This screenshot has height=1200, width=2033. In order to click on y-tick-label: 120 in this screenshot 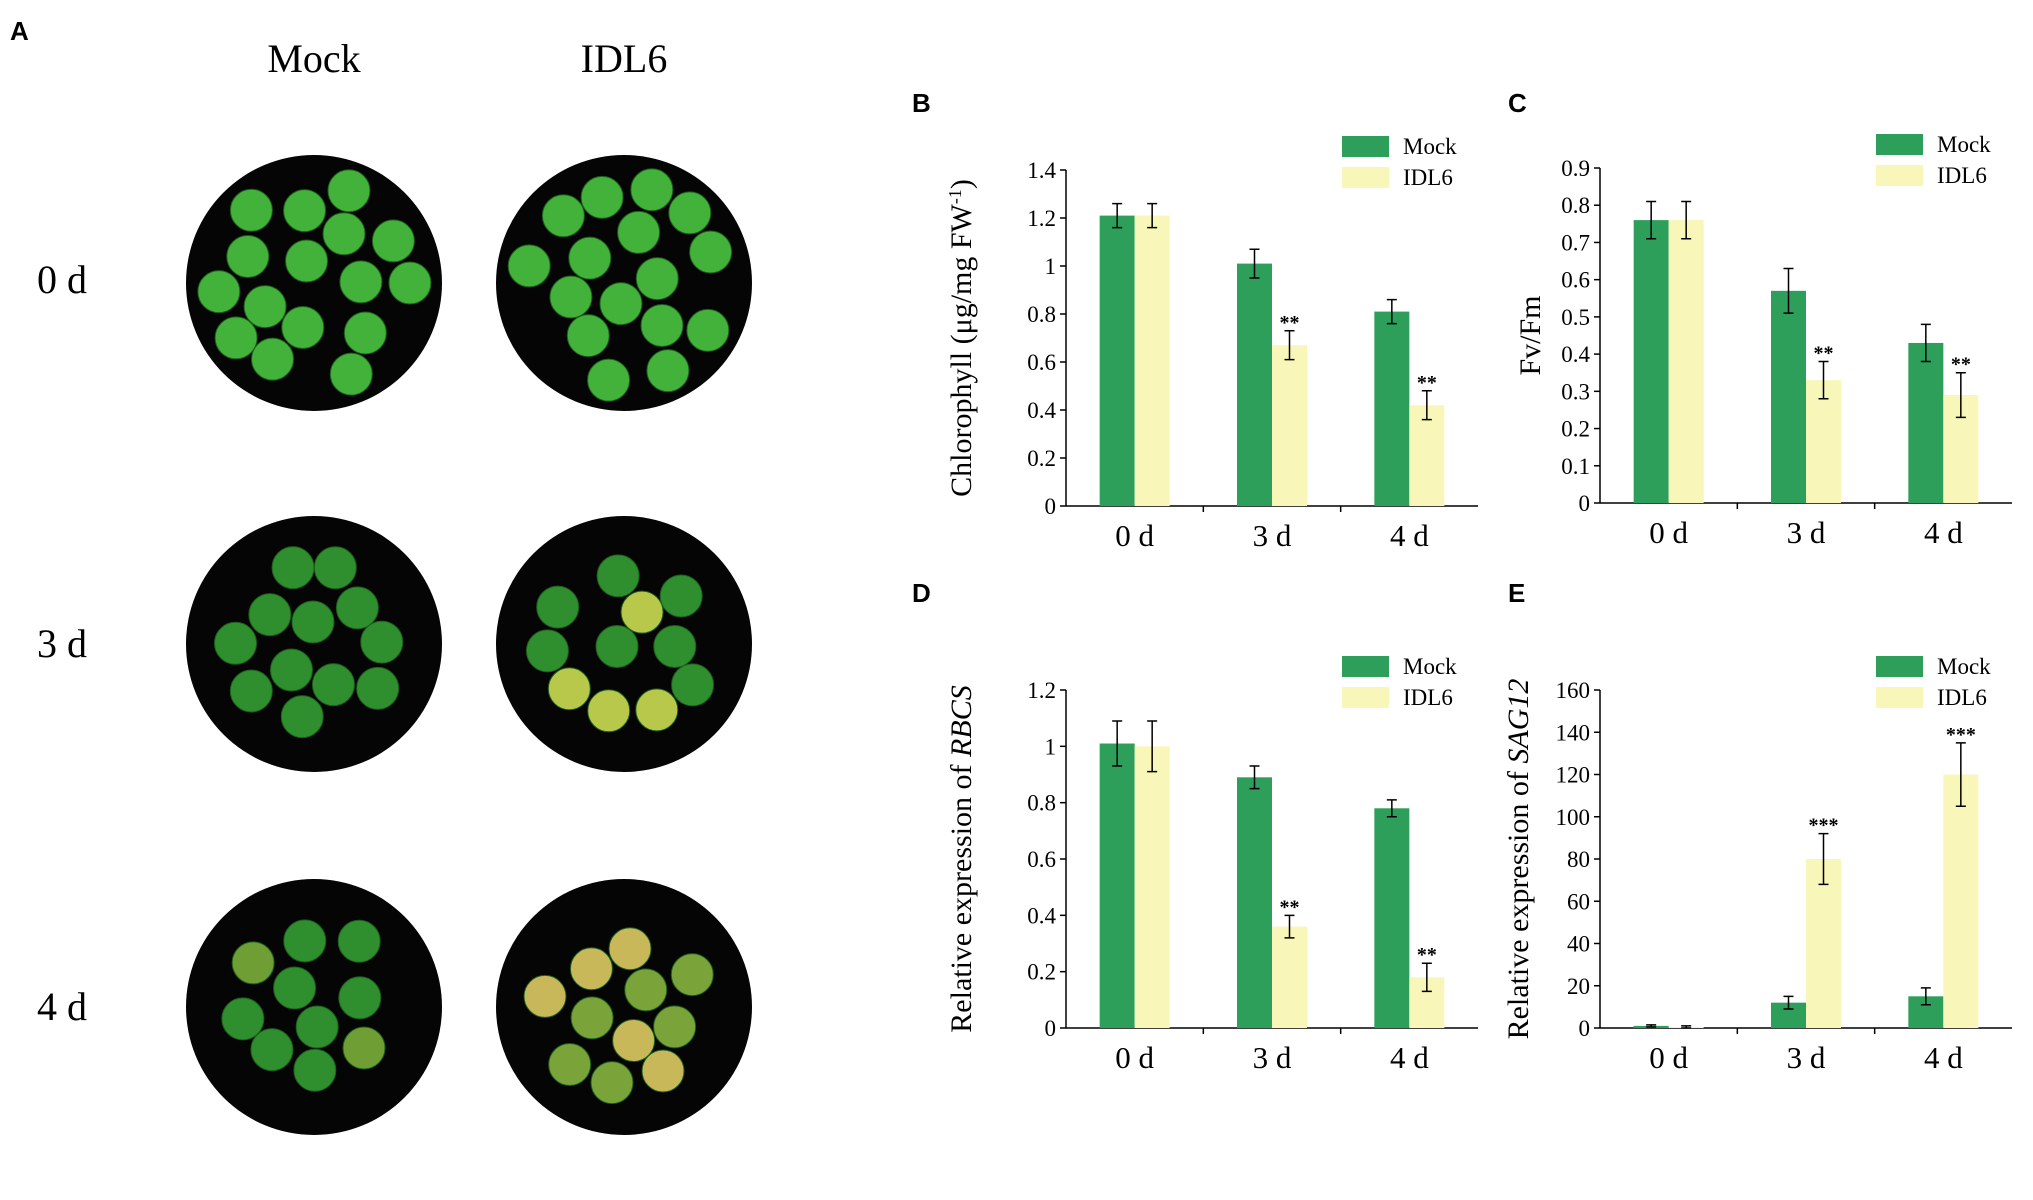, I will do `click(1573, 775)`.